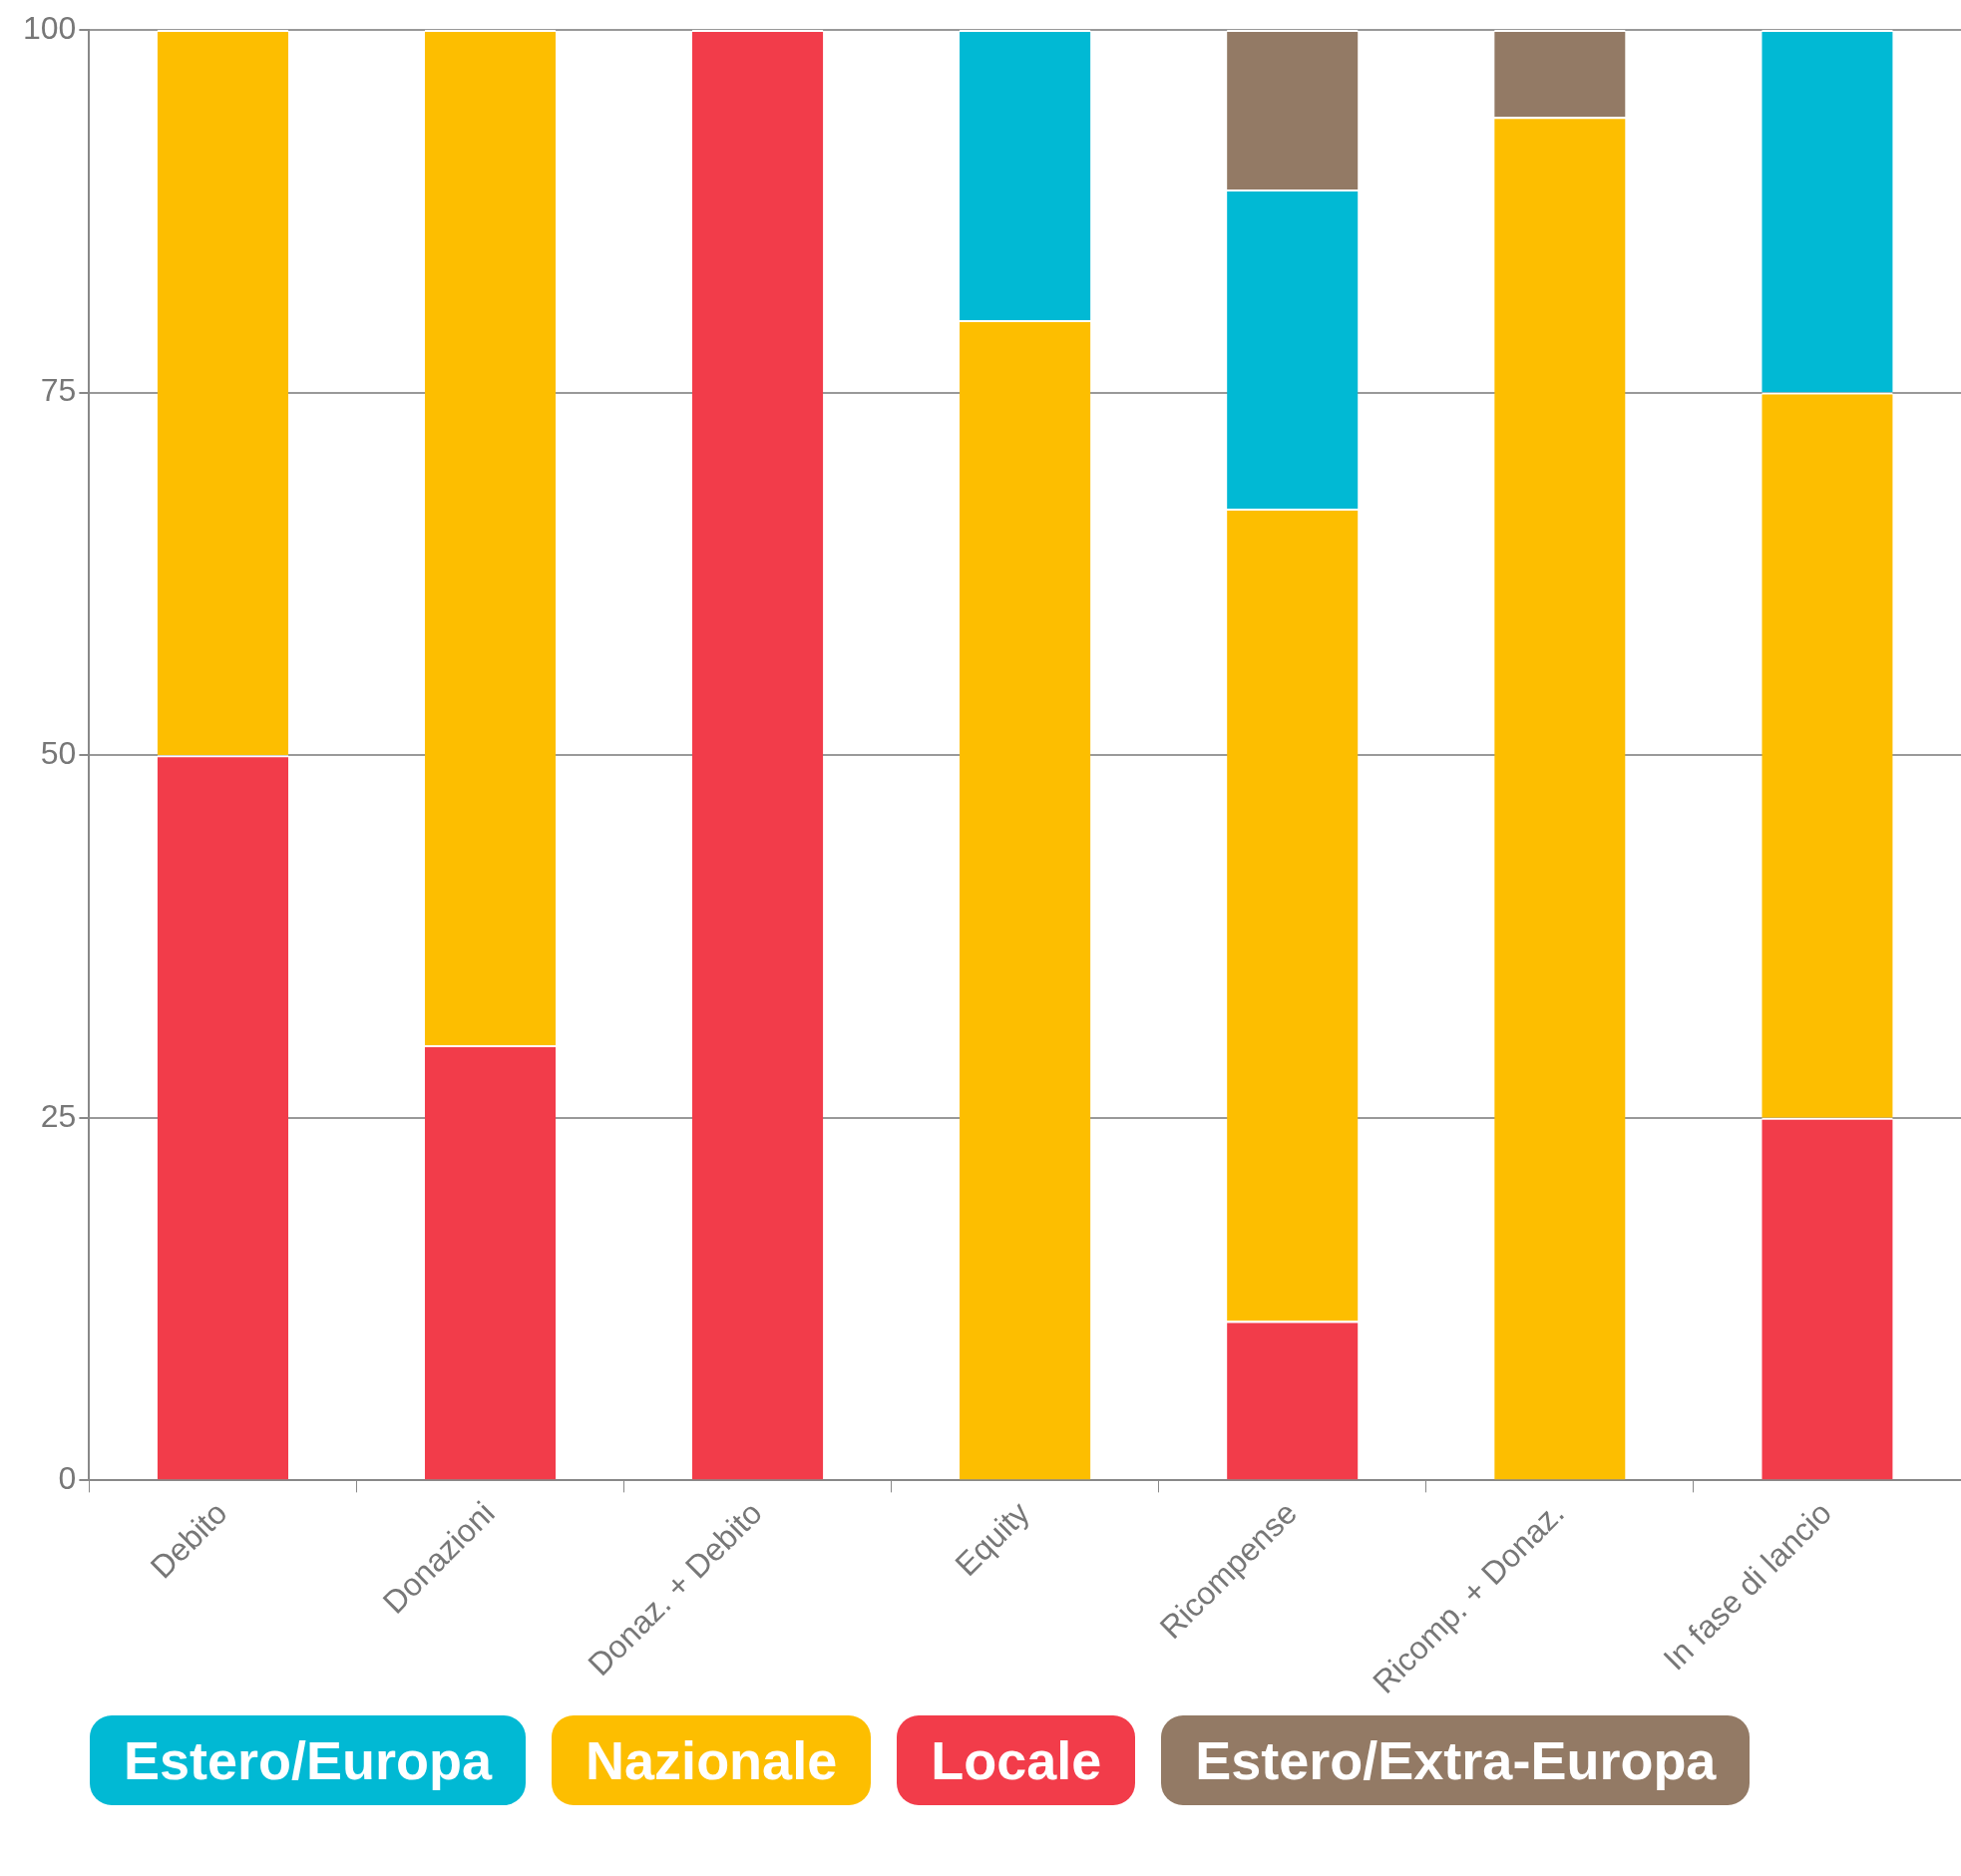 The image size is (1961, 1876). Describe the element at coordinates (1017, 1760) in the screenshot. I see `text: Locale` at that location.